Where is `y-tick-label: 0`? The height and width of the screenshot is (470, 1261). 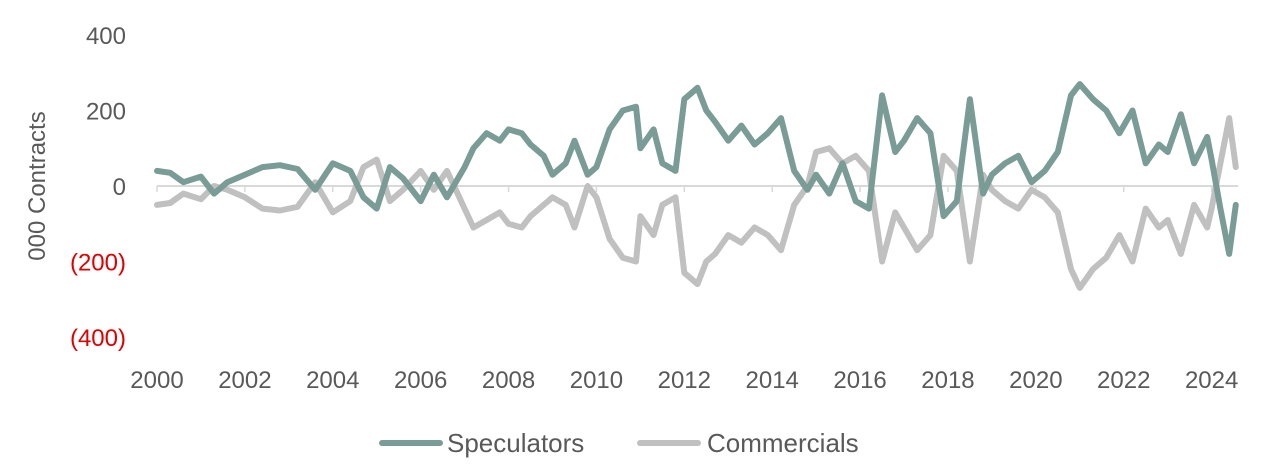 y-tick-label: 0 is located at coordinates (119, 187).